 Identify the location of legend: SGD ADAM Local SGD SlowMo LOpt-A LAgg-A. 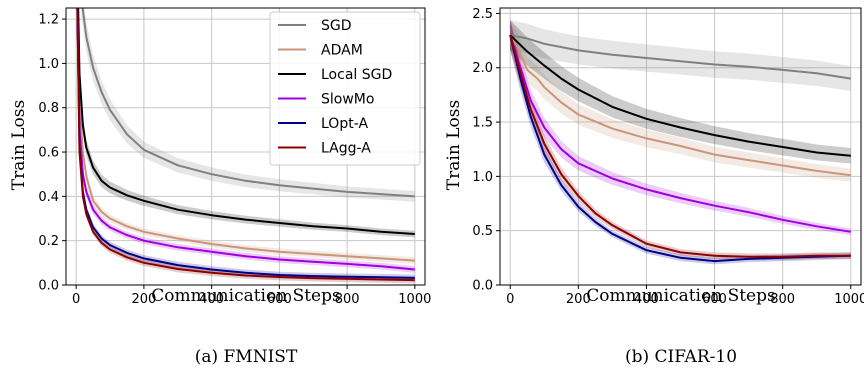
(345, 88).